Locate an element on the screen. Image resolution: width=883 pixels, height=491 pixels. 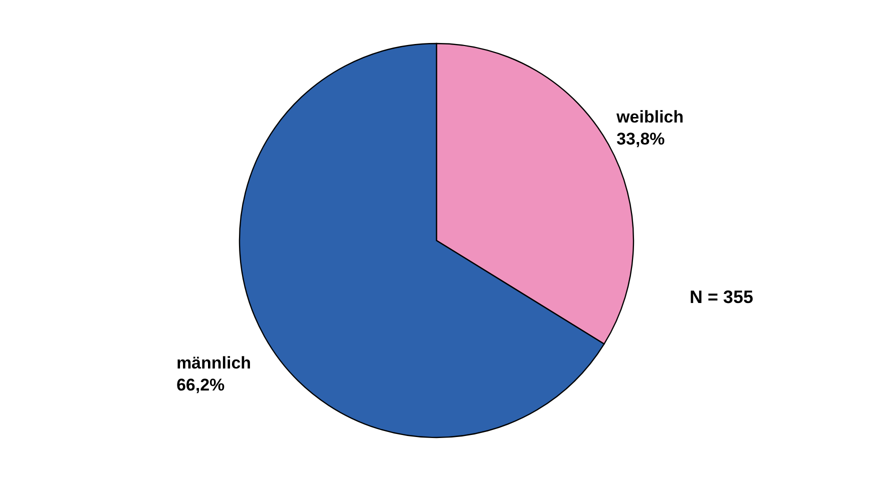
text: N = 355 is located at coordinates (722, 297).